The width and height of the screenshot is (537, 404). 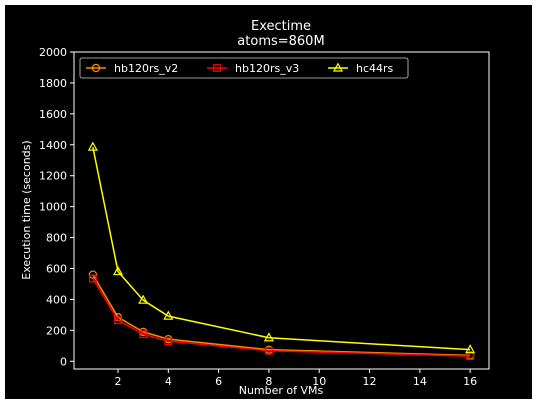 I want to click on legend-label: hc44rs, so click(x=375, y=68).